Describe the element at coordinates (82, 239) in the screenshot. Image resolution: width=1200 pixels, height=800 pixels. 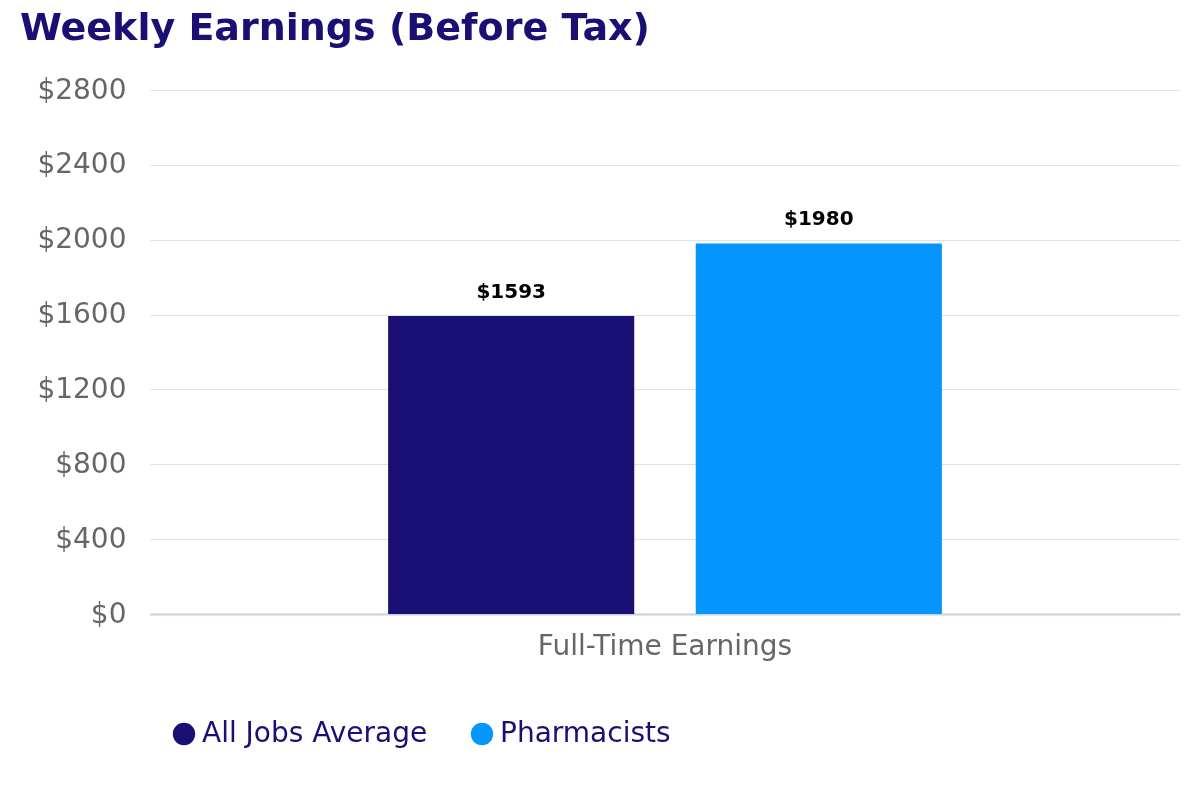
I see `y-tick-label: $2000` at that location.